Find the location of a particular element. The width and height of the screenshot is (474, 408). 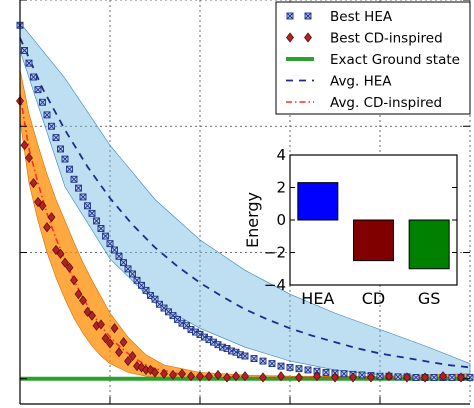

inset-y-tick-label: −4 is located at coordinates (275, 285).